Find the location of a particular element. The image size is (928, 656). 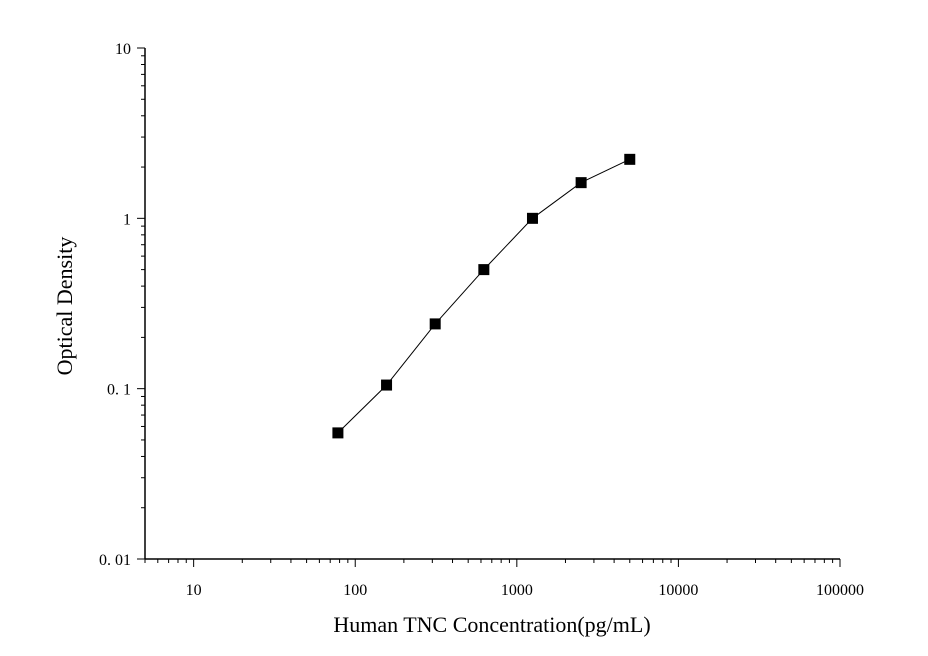

y-tick-label: 0. 1 is located at coordinates (119, 390).